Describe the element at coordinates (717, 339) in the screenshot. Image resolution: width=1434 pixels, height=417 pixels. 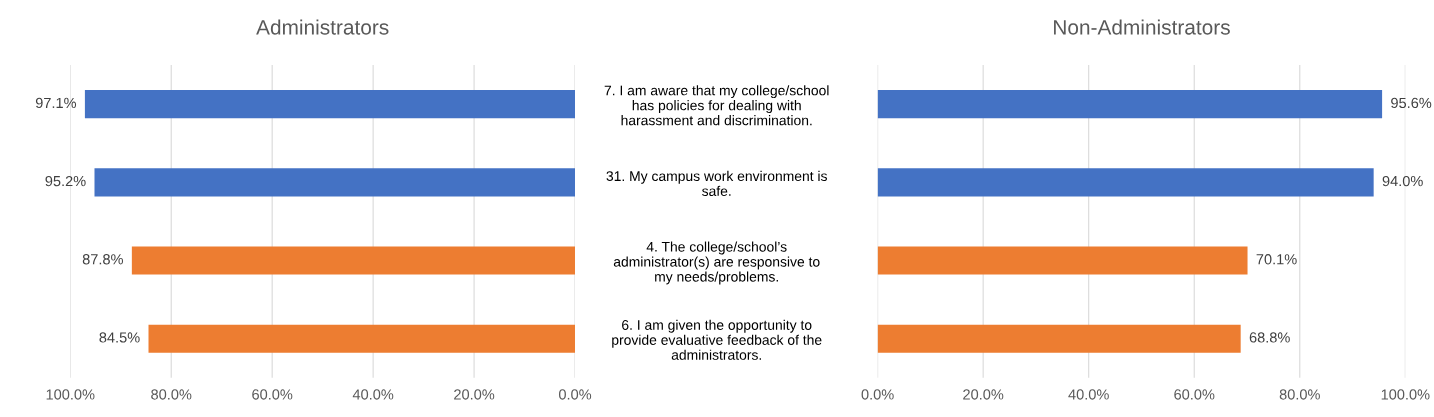
I see `y-tick-label: 6. I am given the opportunity to provide evaluative feedback of the administrators.` at that location.